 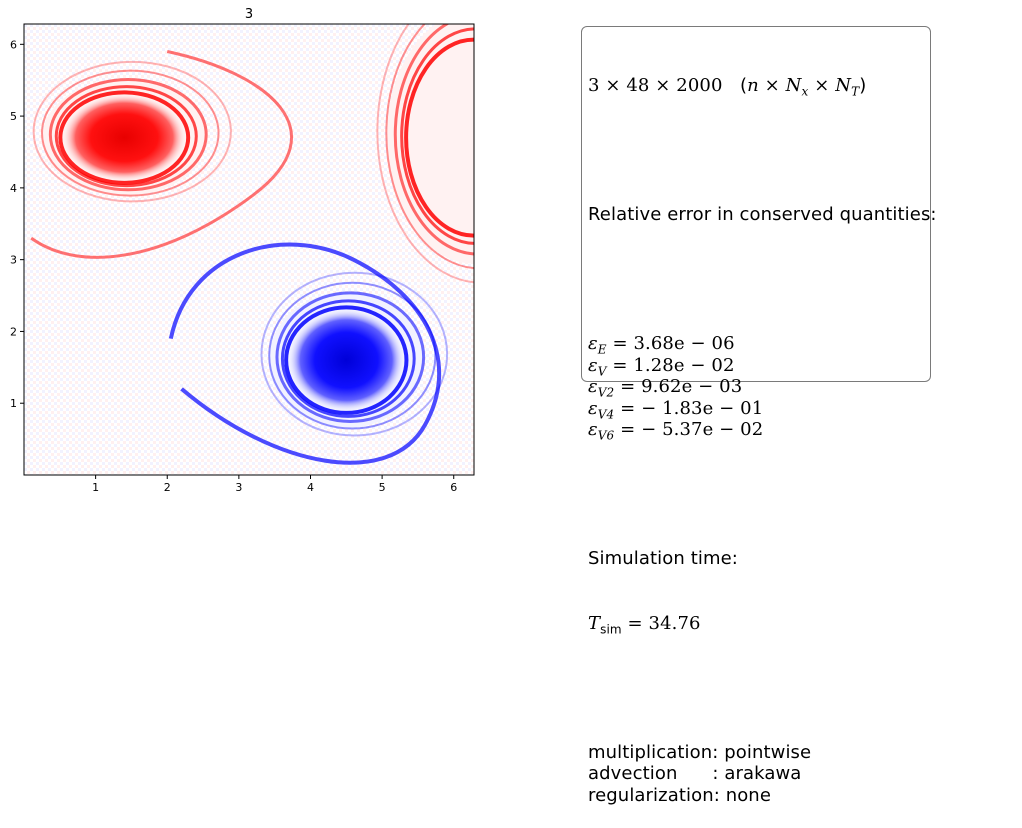 What do you see at coordinates (167, 487) in the screenshot?
I see `x-tick-label: 2` at bounding box center [167, 487].